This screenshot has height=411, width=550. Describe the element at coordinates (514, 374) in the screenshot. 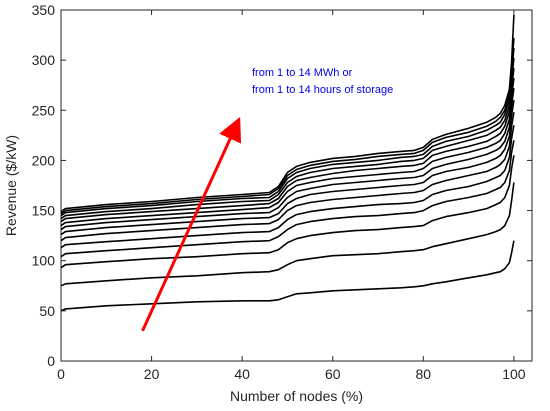

I see `x-tick-label: 100` at that location.